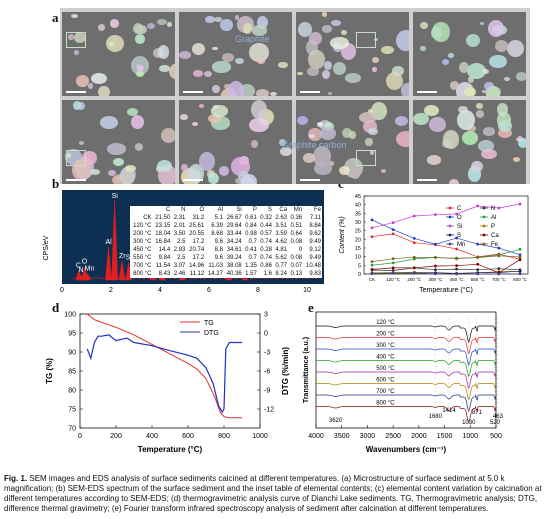  What do you see at coordinates (266, 258) in the screenshot?
I see `table-cell: 0.74` at bounding box center [266, 258].